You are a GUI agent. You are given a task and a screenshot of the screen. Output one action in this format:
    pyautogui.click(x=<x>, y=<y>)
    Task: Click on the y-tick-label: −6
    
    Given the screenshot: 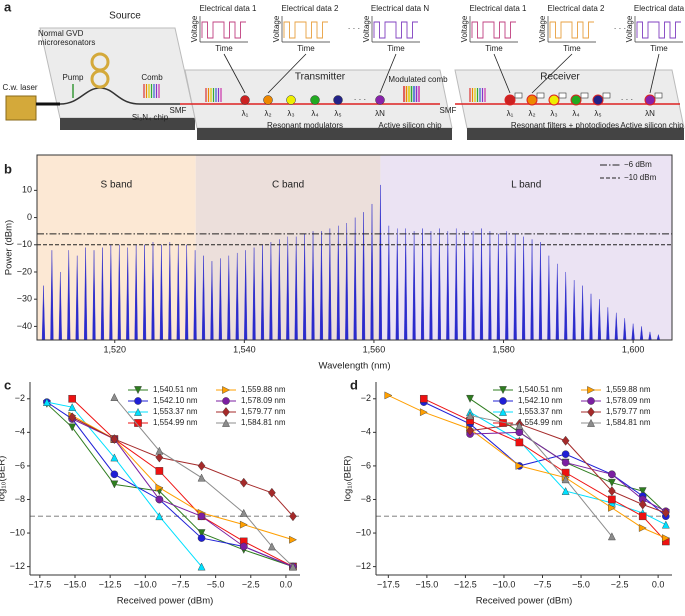 What is the action you would take?
    pyautogui.click(x=366, y=465)
    